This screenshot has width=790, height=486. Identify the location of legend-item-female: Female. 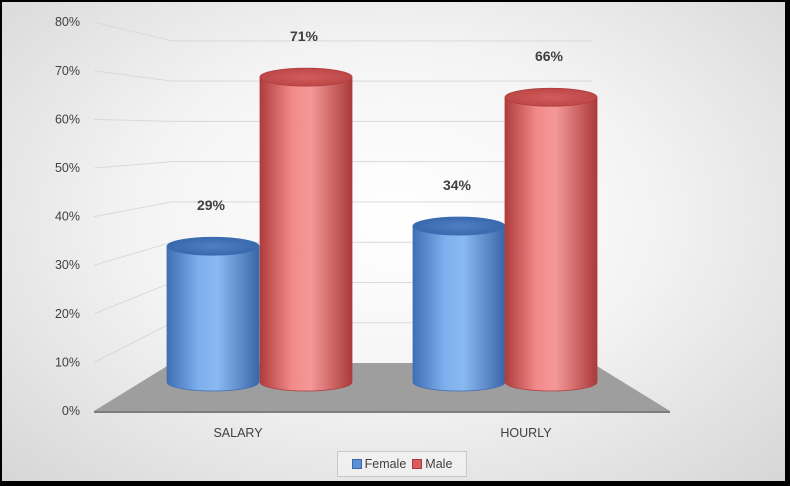
(379, 464).